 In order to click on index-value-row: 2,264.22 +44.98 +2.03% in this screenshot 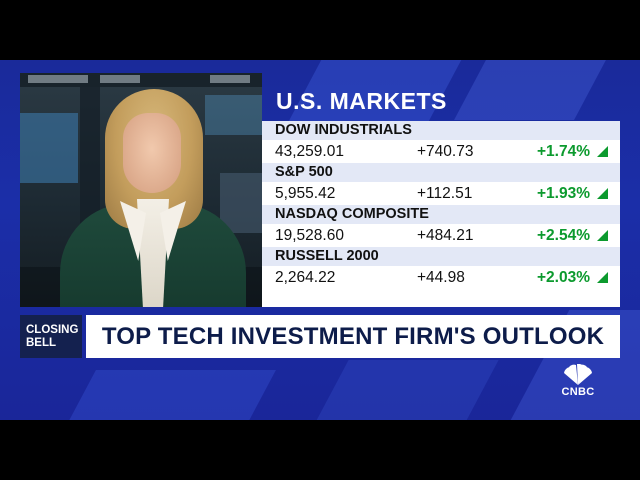, I will do `click(441, 277)`.